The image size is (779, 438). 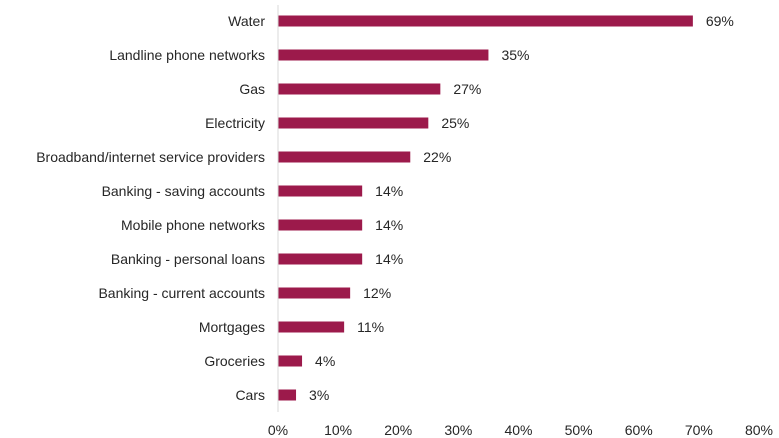 I want to click on category-label: Banking - personal loans, so click(x=188, y=259).